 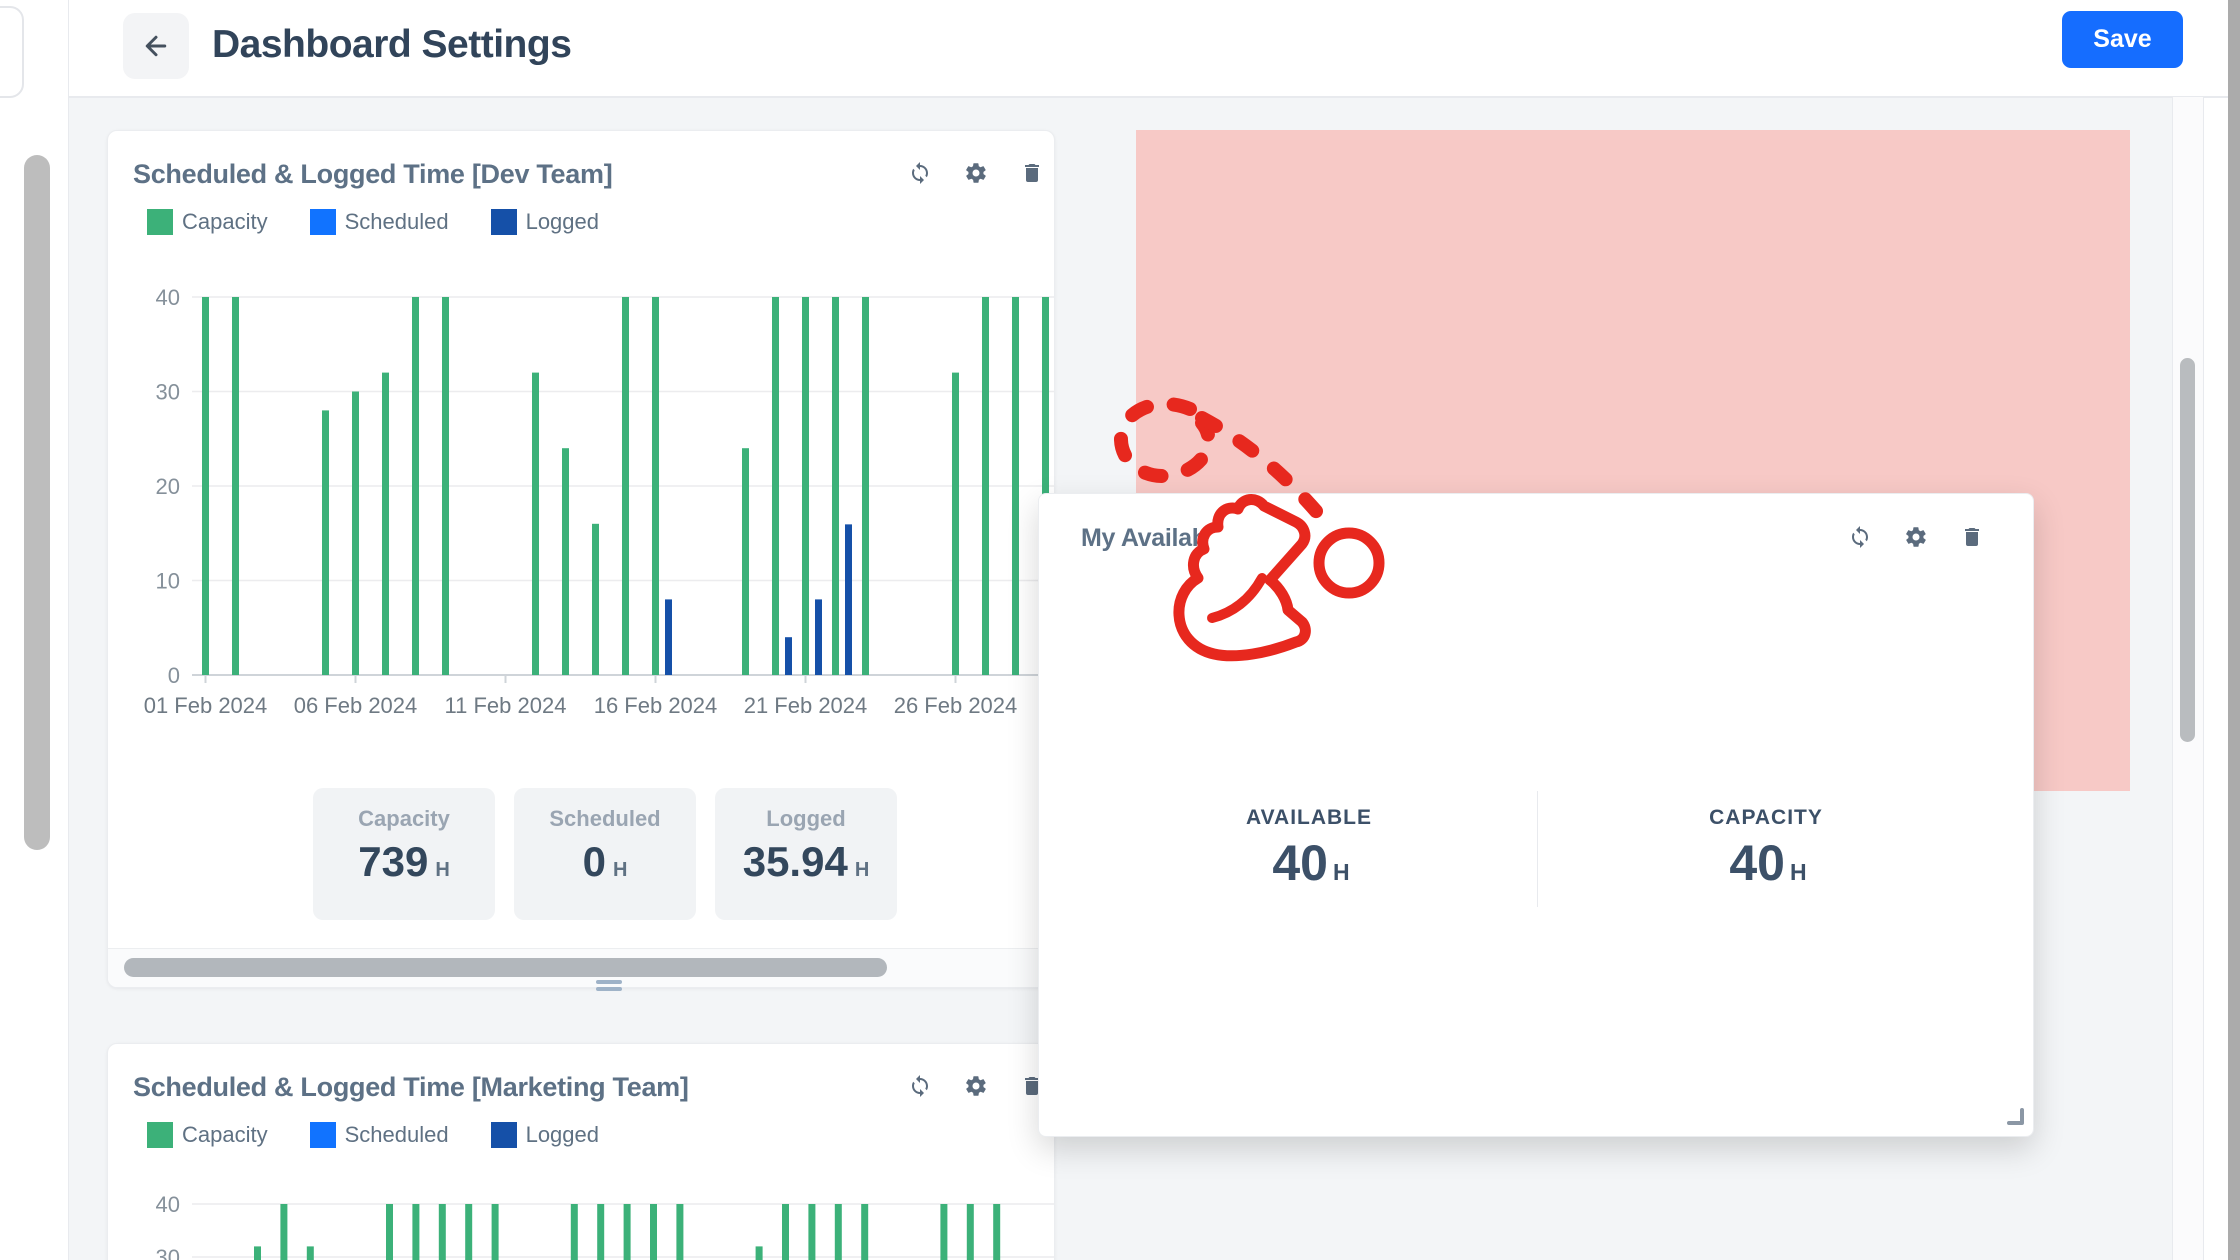 I want to click on widget-resize-handle, so click(x=609, y=987).